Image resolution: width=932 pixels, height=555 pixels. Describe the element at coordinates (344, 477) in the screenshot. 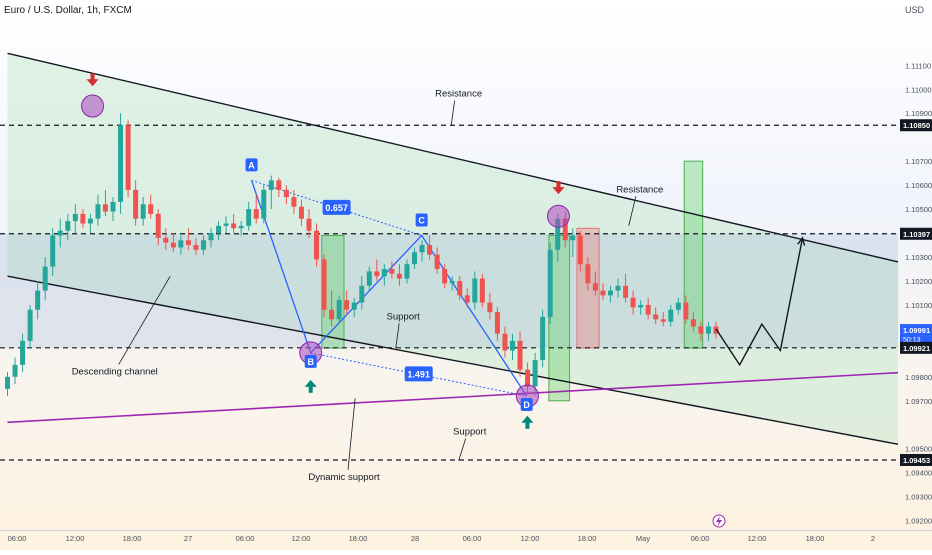

I see `annotation-text: Dynamic support` at that location.